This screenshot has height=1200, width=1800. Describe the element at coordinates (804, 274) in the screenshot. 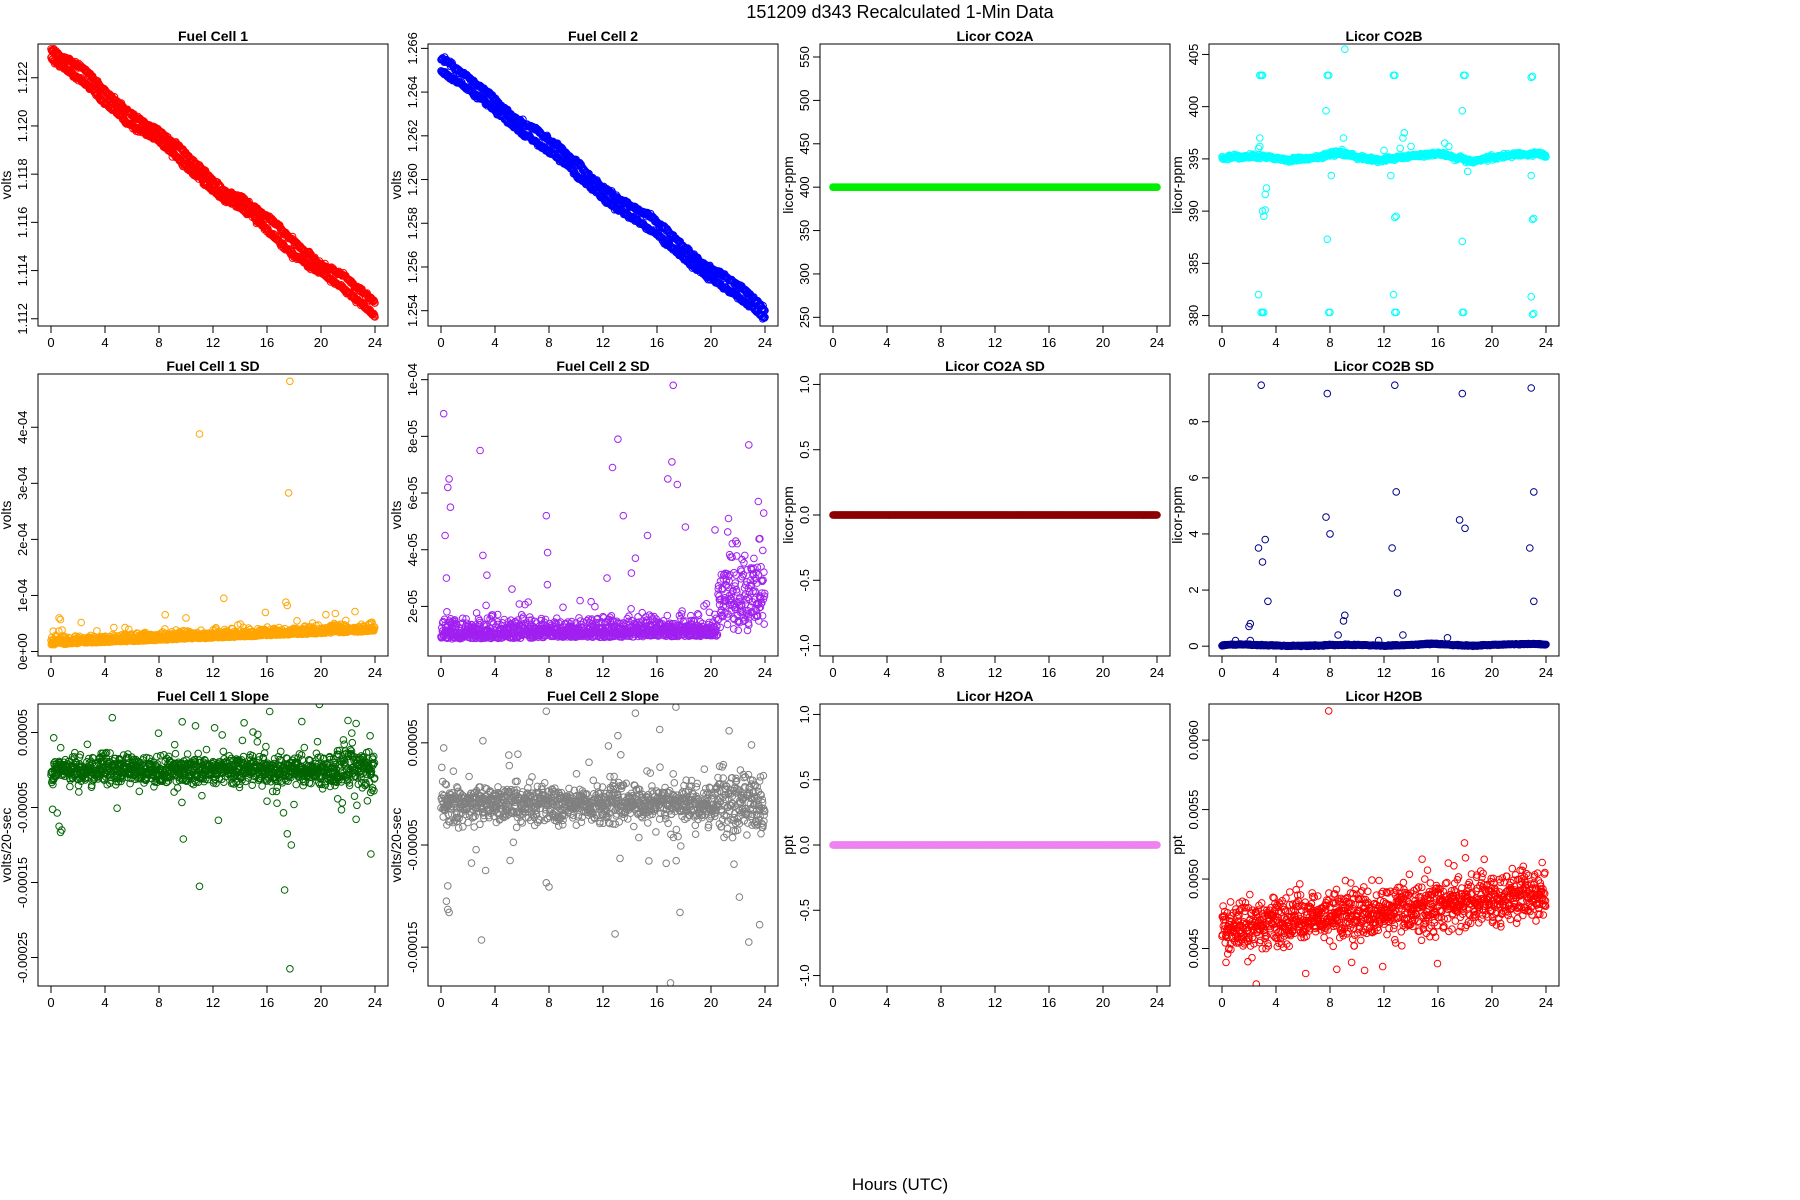

I see `y-tick-label: 300` at that location.